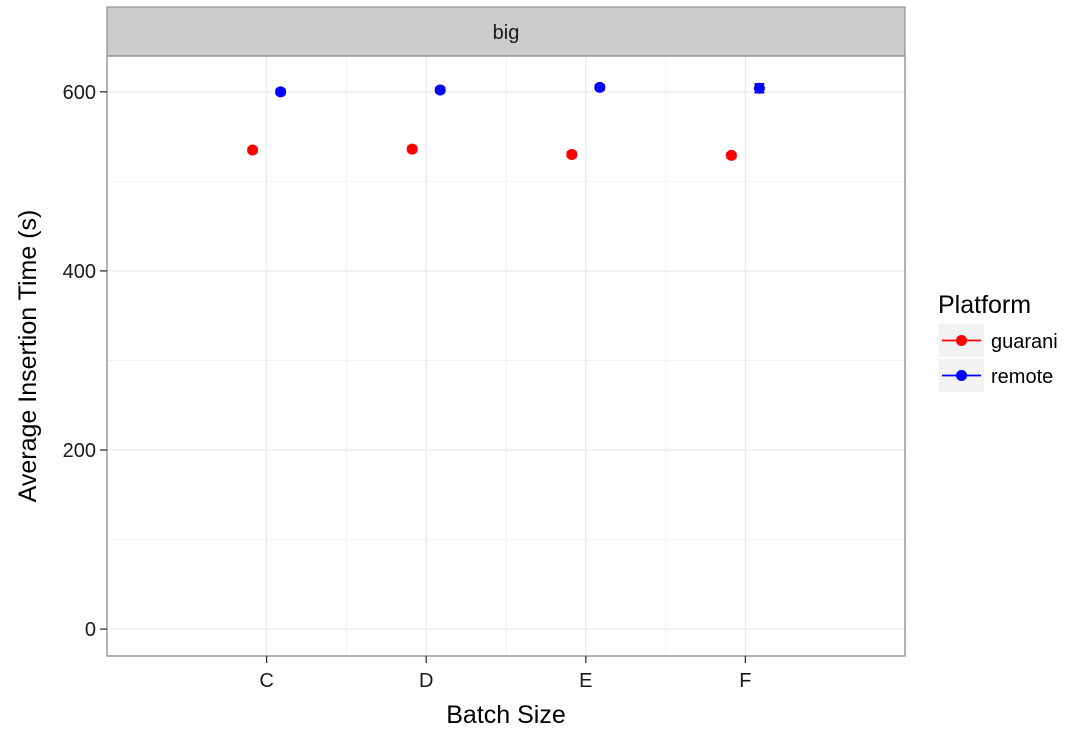 Image resolution: width=1083 pixels, height=735 pixels. I want to click on legend: guarani remote, so click(997, 358).